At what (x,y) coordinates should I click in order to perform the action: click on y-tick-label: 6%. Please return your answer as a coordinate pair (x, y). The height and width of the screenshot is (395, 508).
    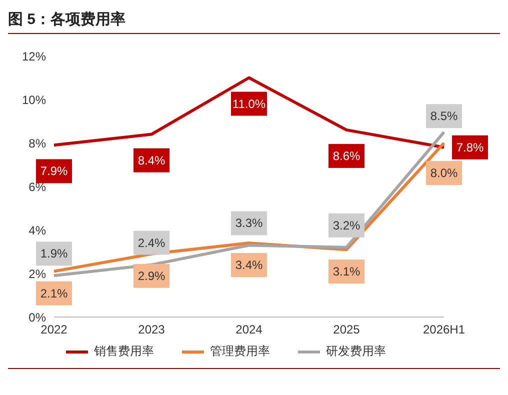
    Looking at the image, I should click on (37, 187).